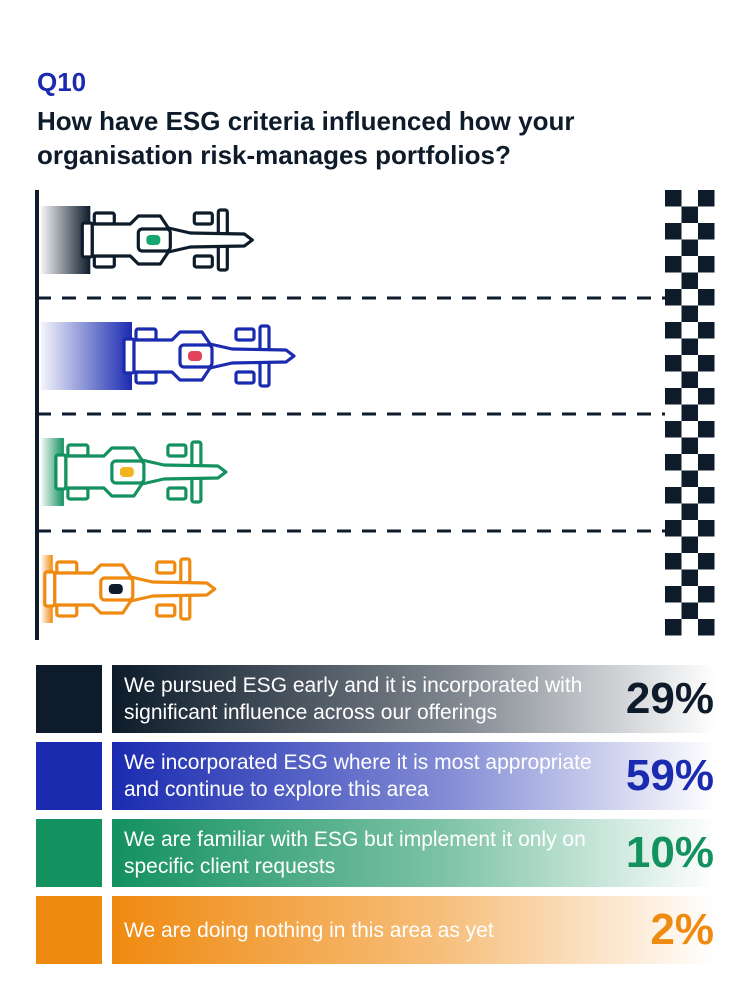 This screenshot has height=1000, width=750. What do you see at coordinates (86, 356) in the screenshot?
I see `progress-trail` at bounding box center [86, 356].